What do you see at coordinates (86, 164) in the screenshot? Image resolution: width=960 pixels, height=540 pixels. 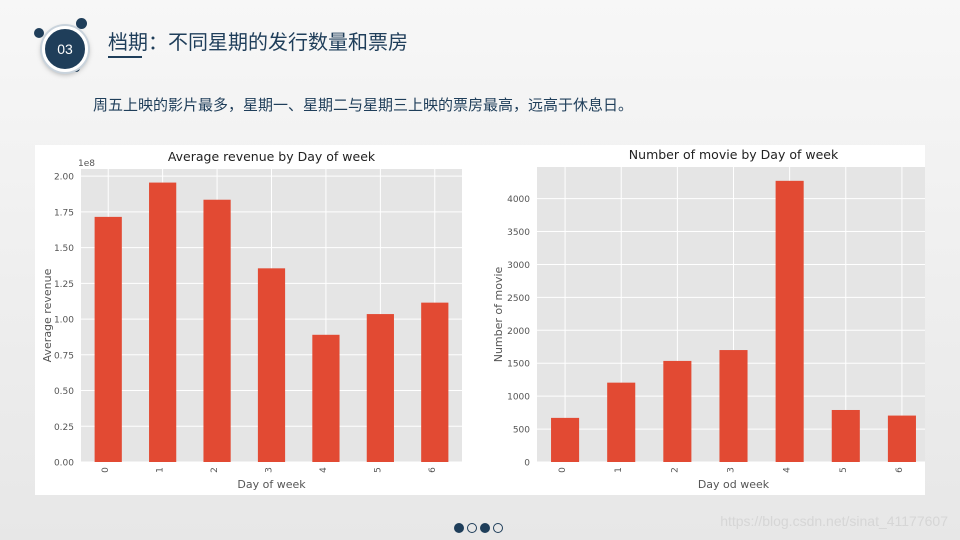 I see `y-scale-note: 1e8` at bounding box center [86, 164].